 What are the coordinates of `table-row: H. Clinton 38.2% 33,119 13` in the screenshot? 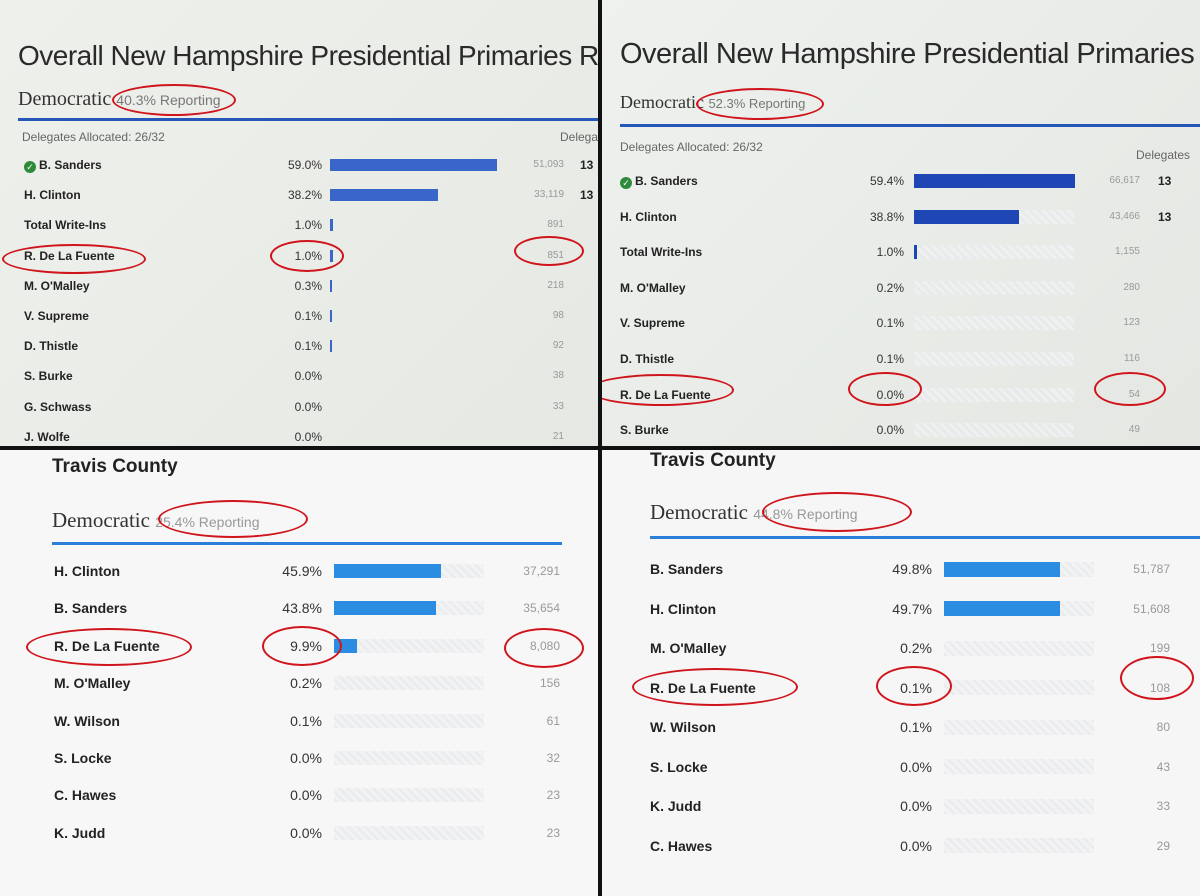 It's located at (299, 195).